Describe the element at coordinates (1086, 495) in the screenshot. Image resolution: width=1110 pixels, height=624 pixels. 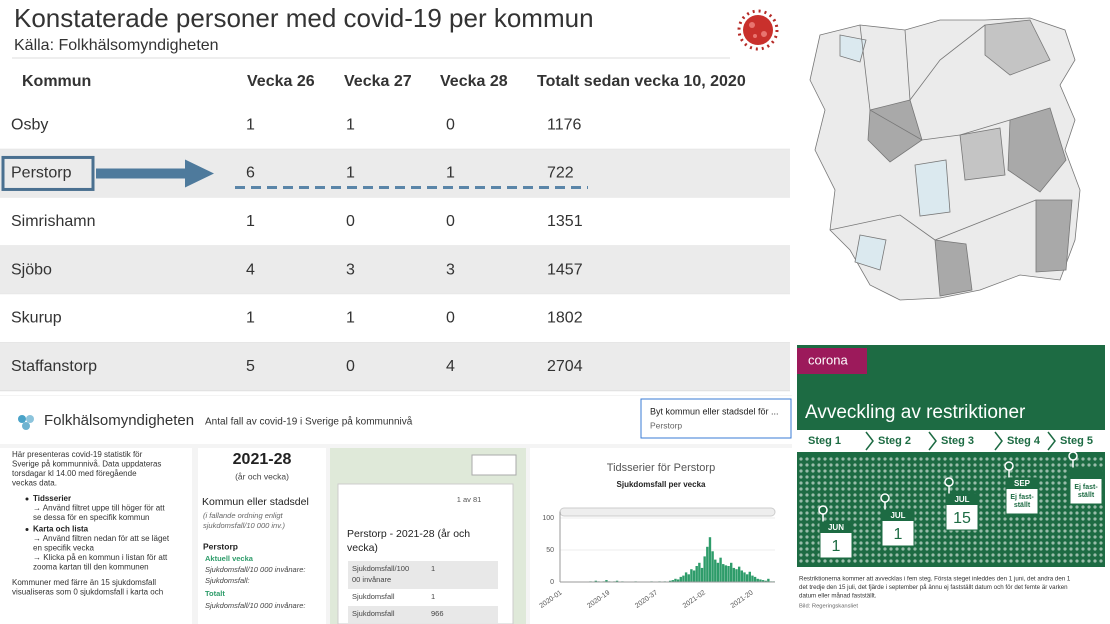
I see `calendar-day: ställt` at that location.